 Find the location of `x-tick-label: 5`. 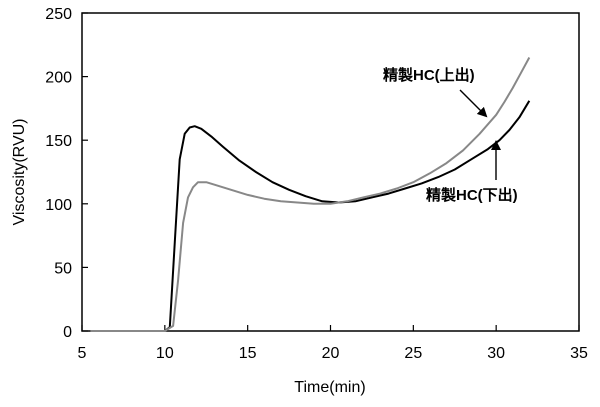

x-tick-label: 5 is located at coordinates (82, 353).